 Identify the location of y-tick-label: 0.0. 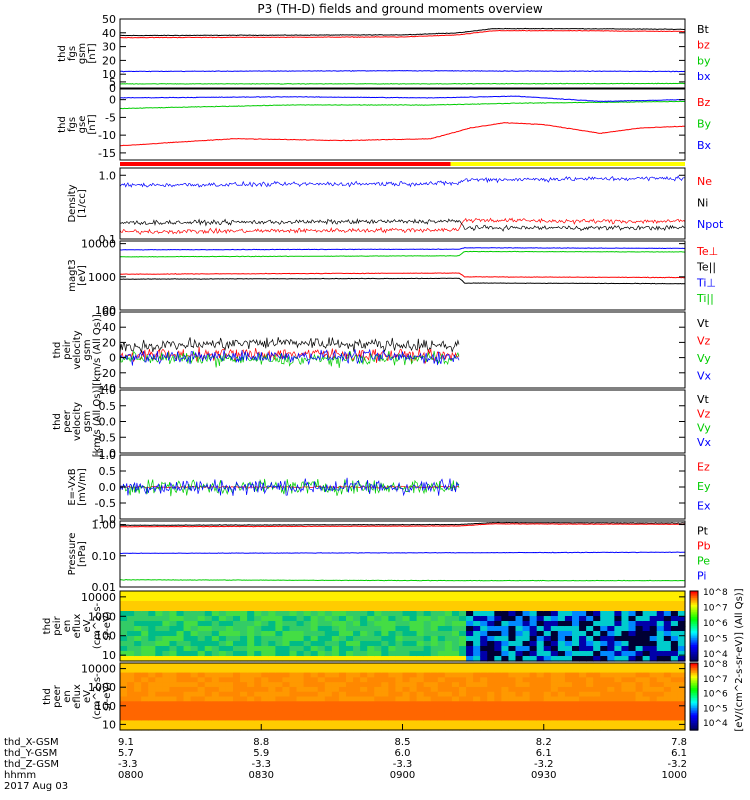
(108, 422).